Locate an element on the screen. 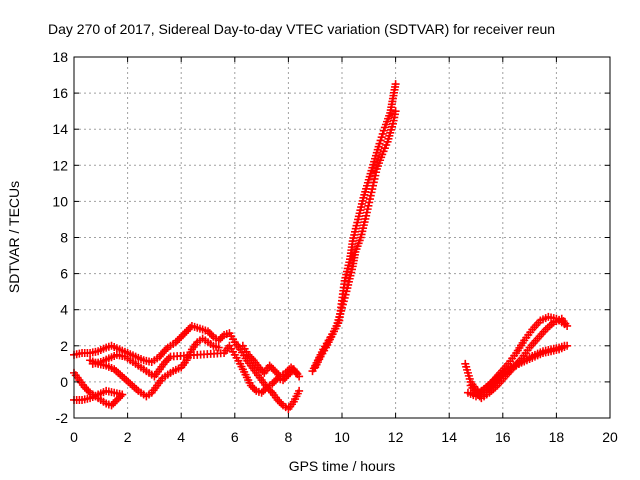 This screenshot has width=640, height=480. x-tick-label: 0 is located at coordinates (74, 437).